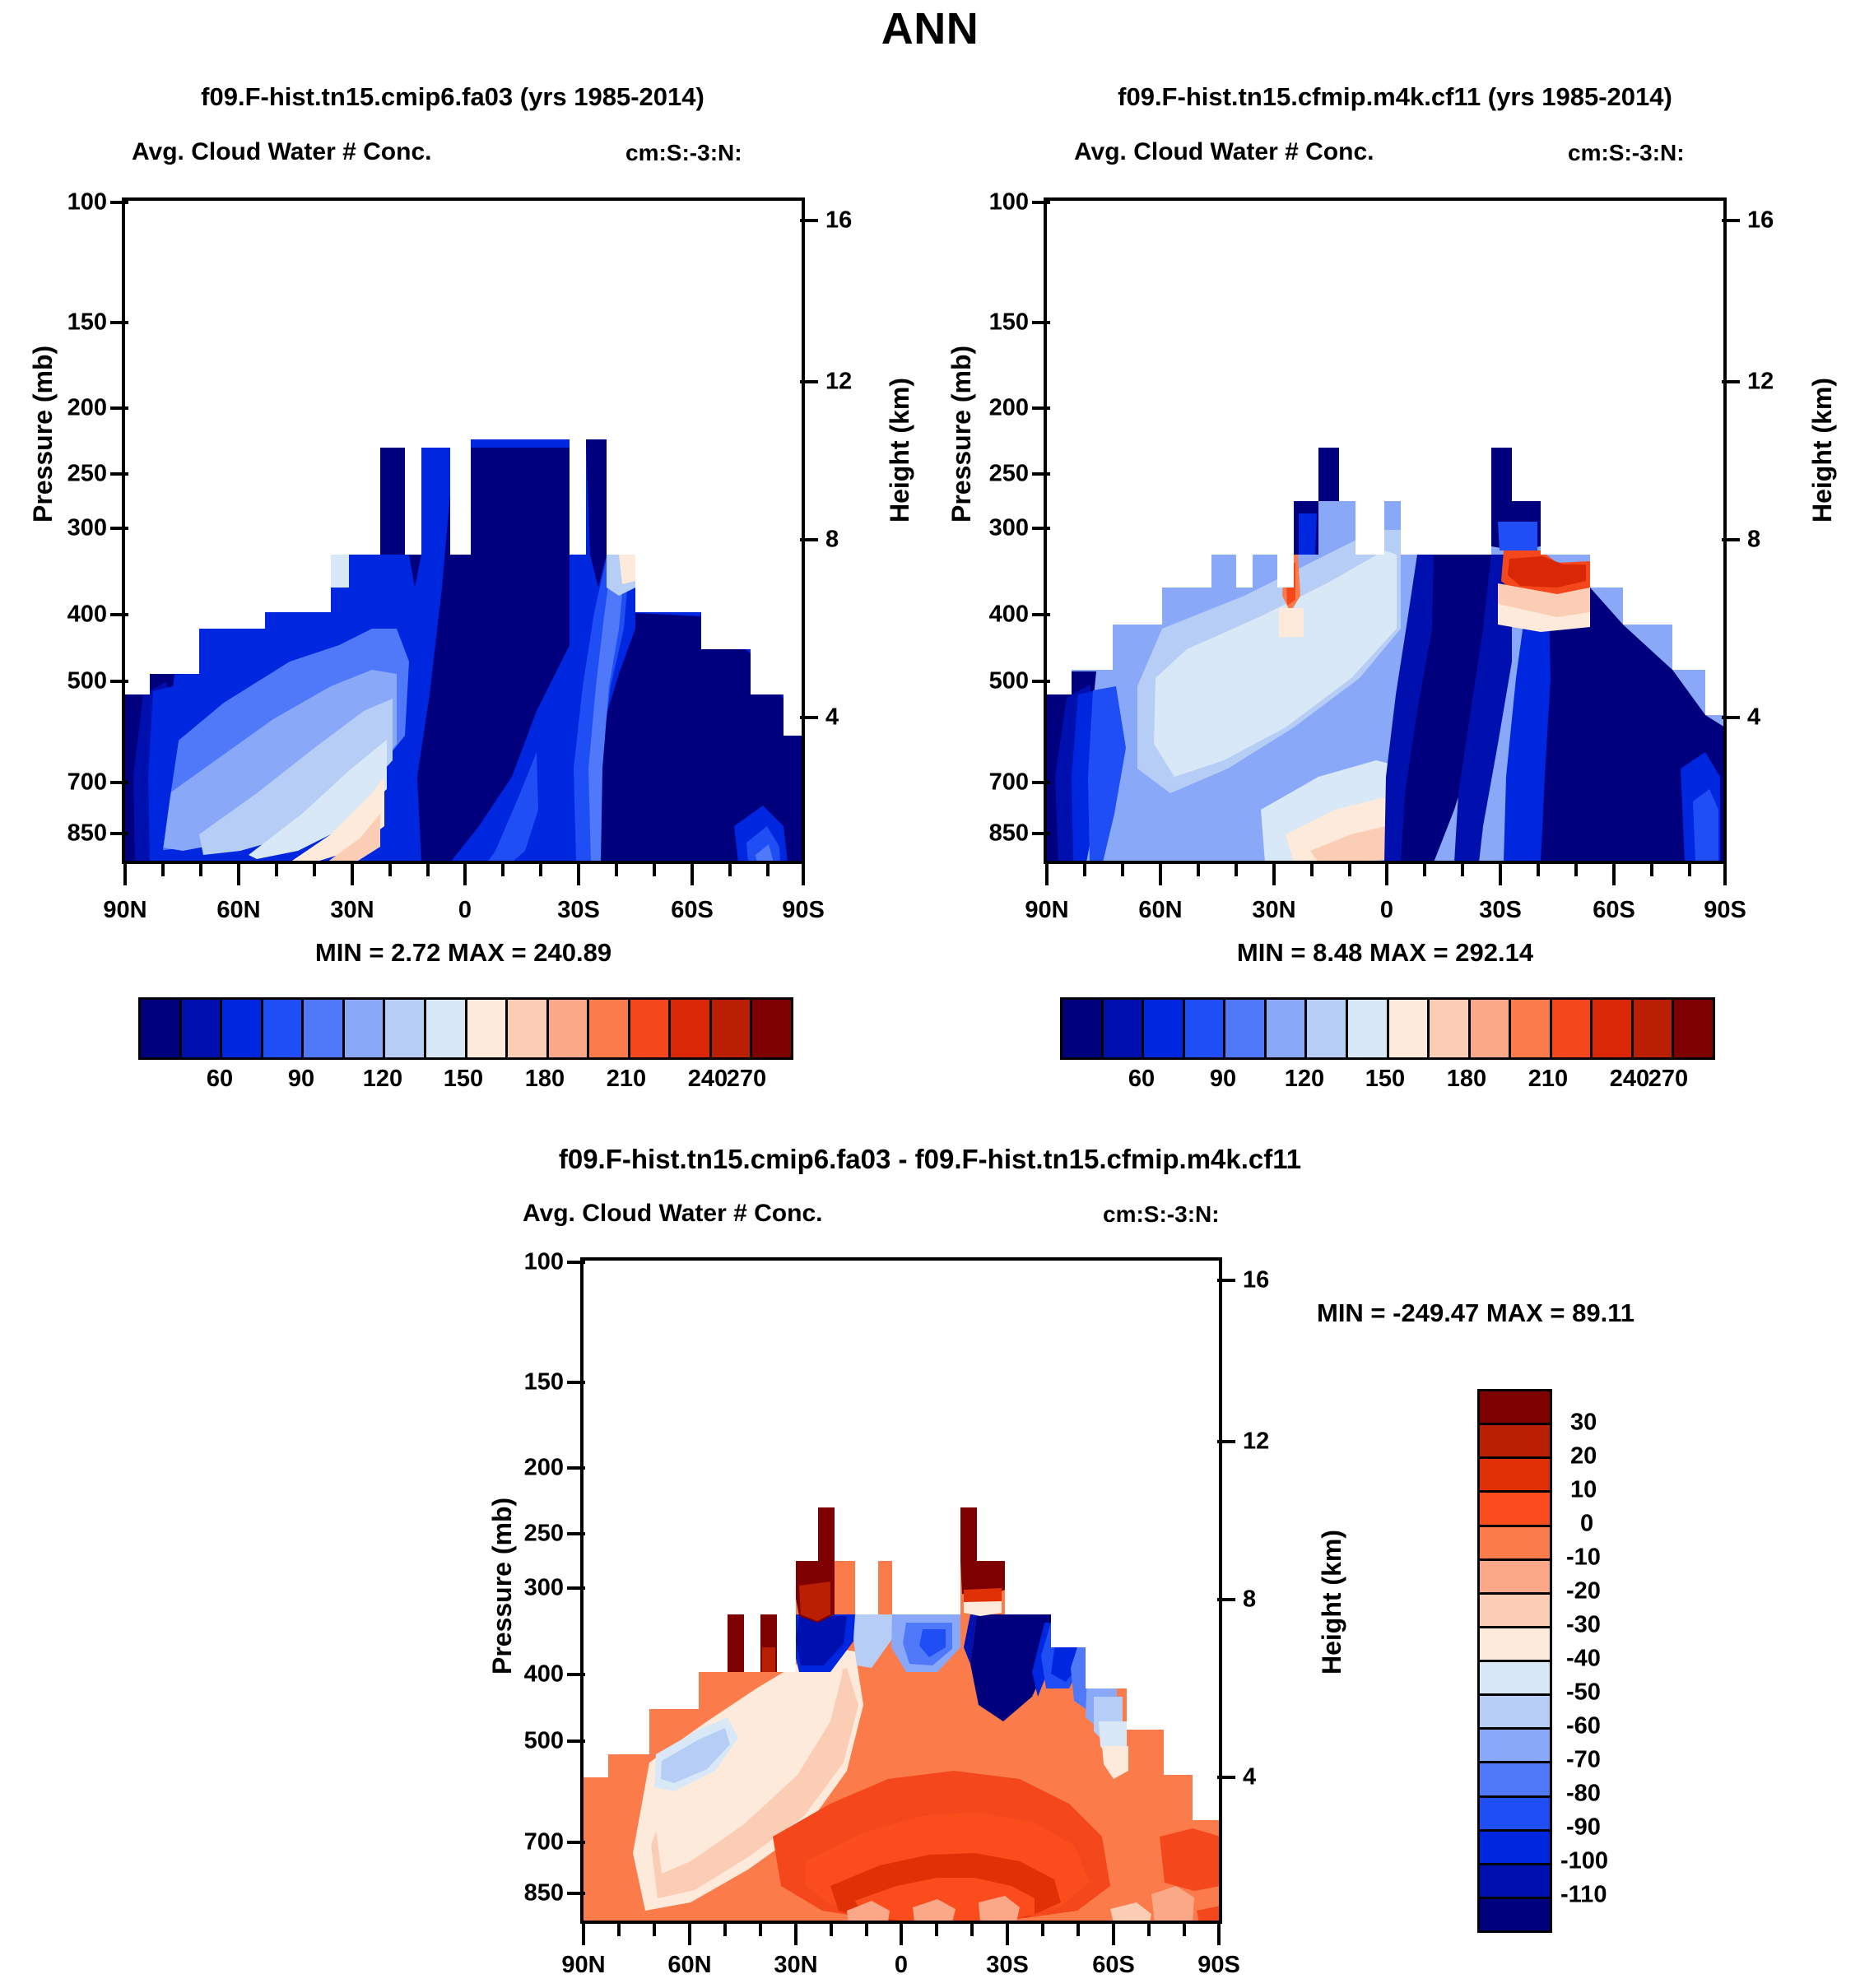  I want to click on panel-difference-plot-frame, so click(901, 1590).